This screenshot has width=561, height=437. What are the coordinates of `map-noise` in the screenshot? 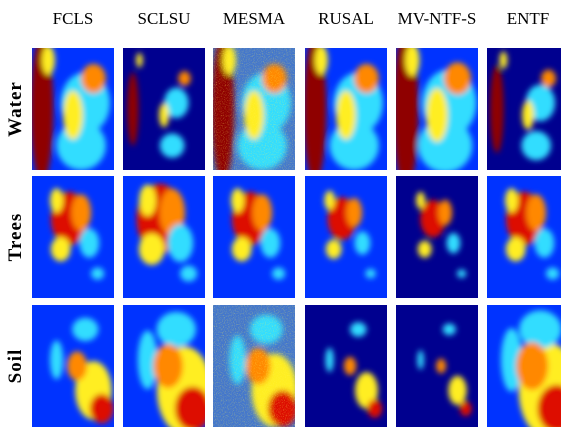 It's located at (254, 366).